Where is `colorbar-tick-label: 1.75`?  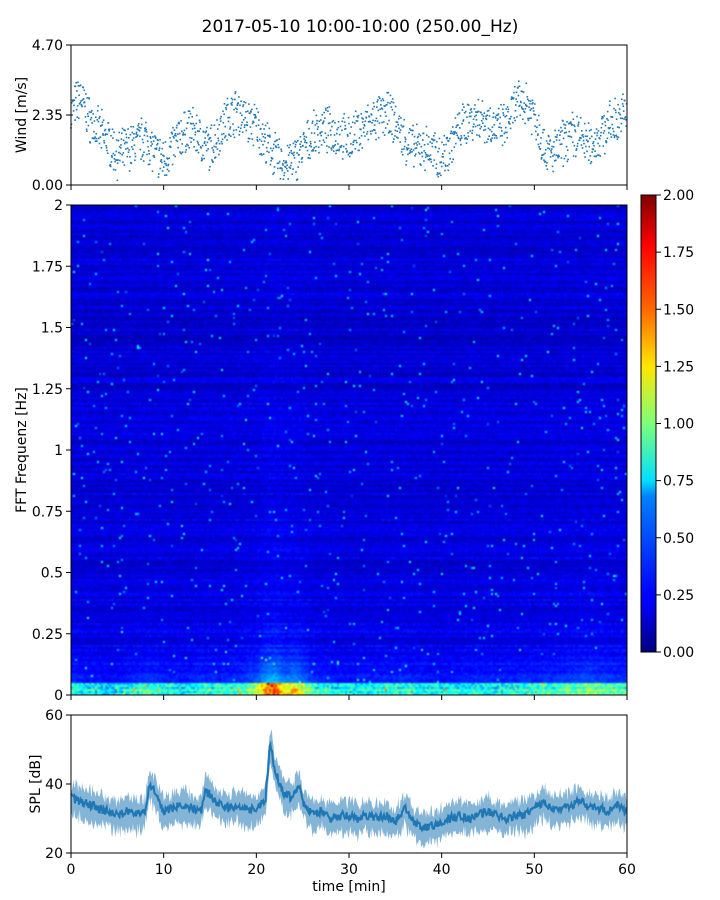 colorbar-tick-label: 1.75 is located at coordinates (678, 253).